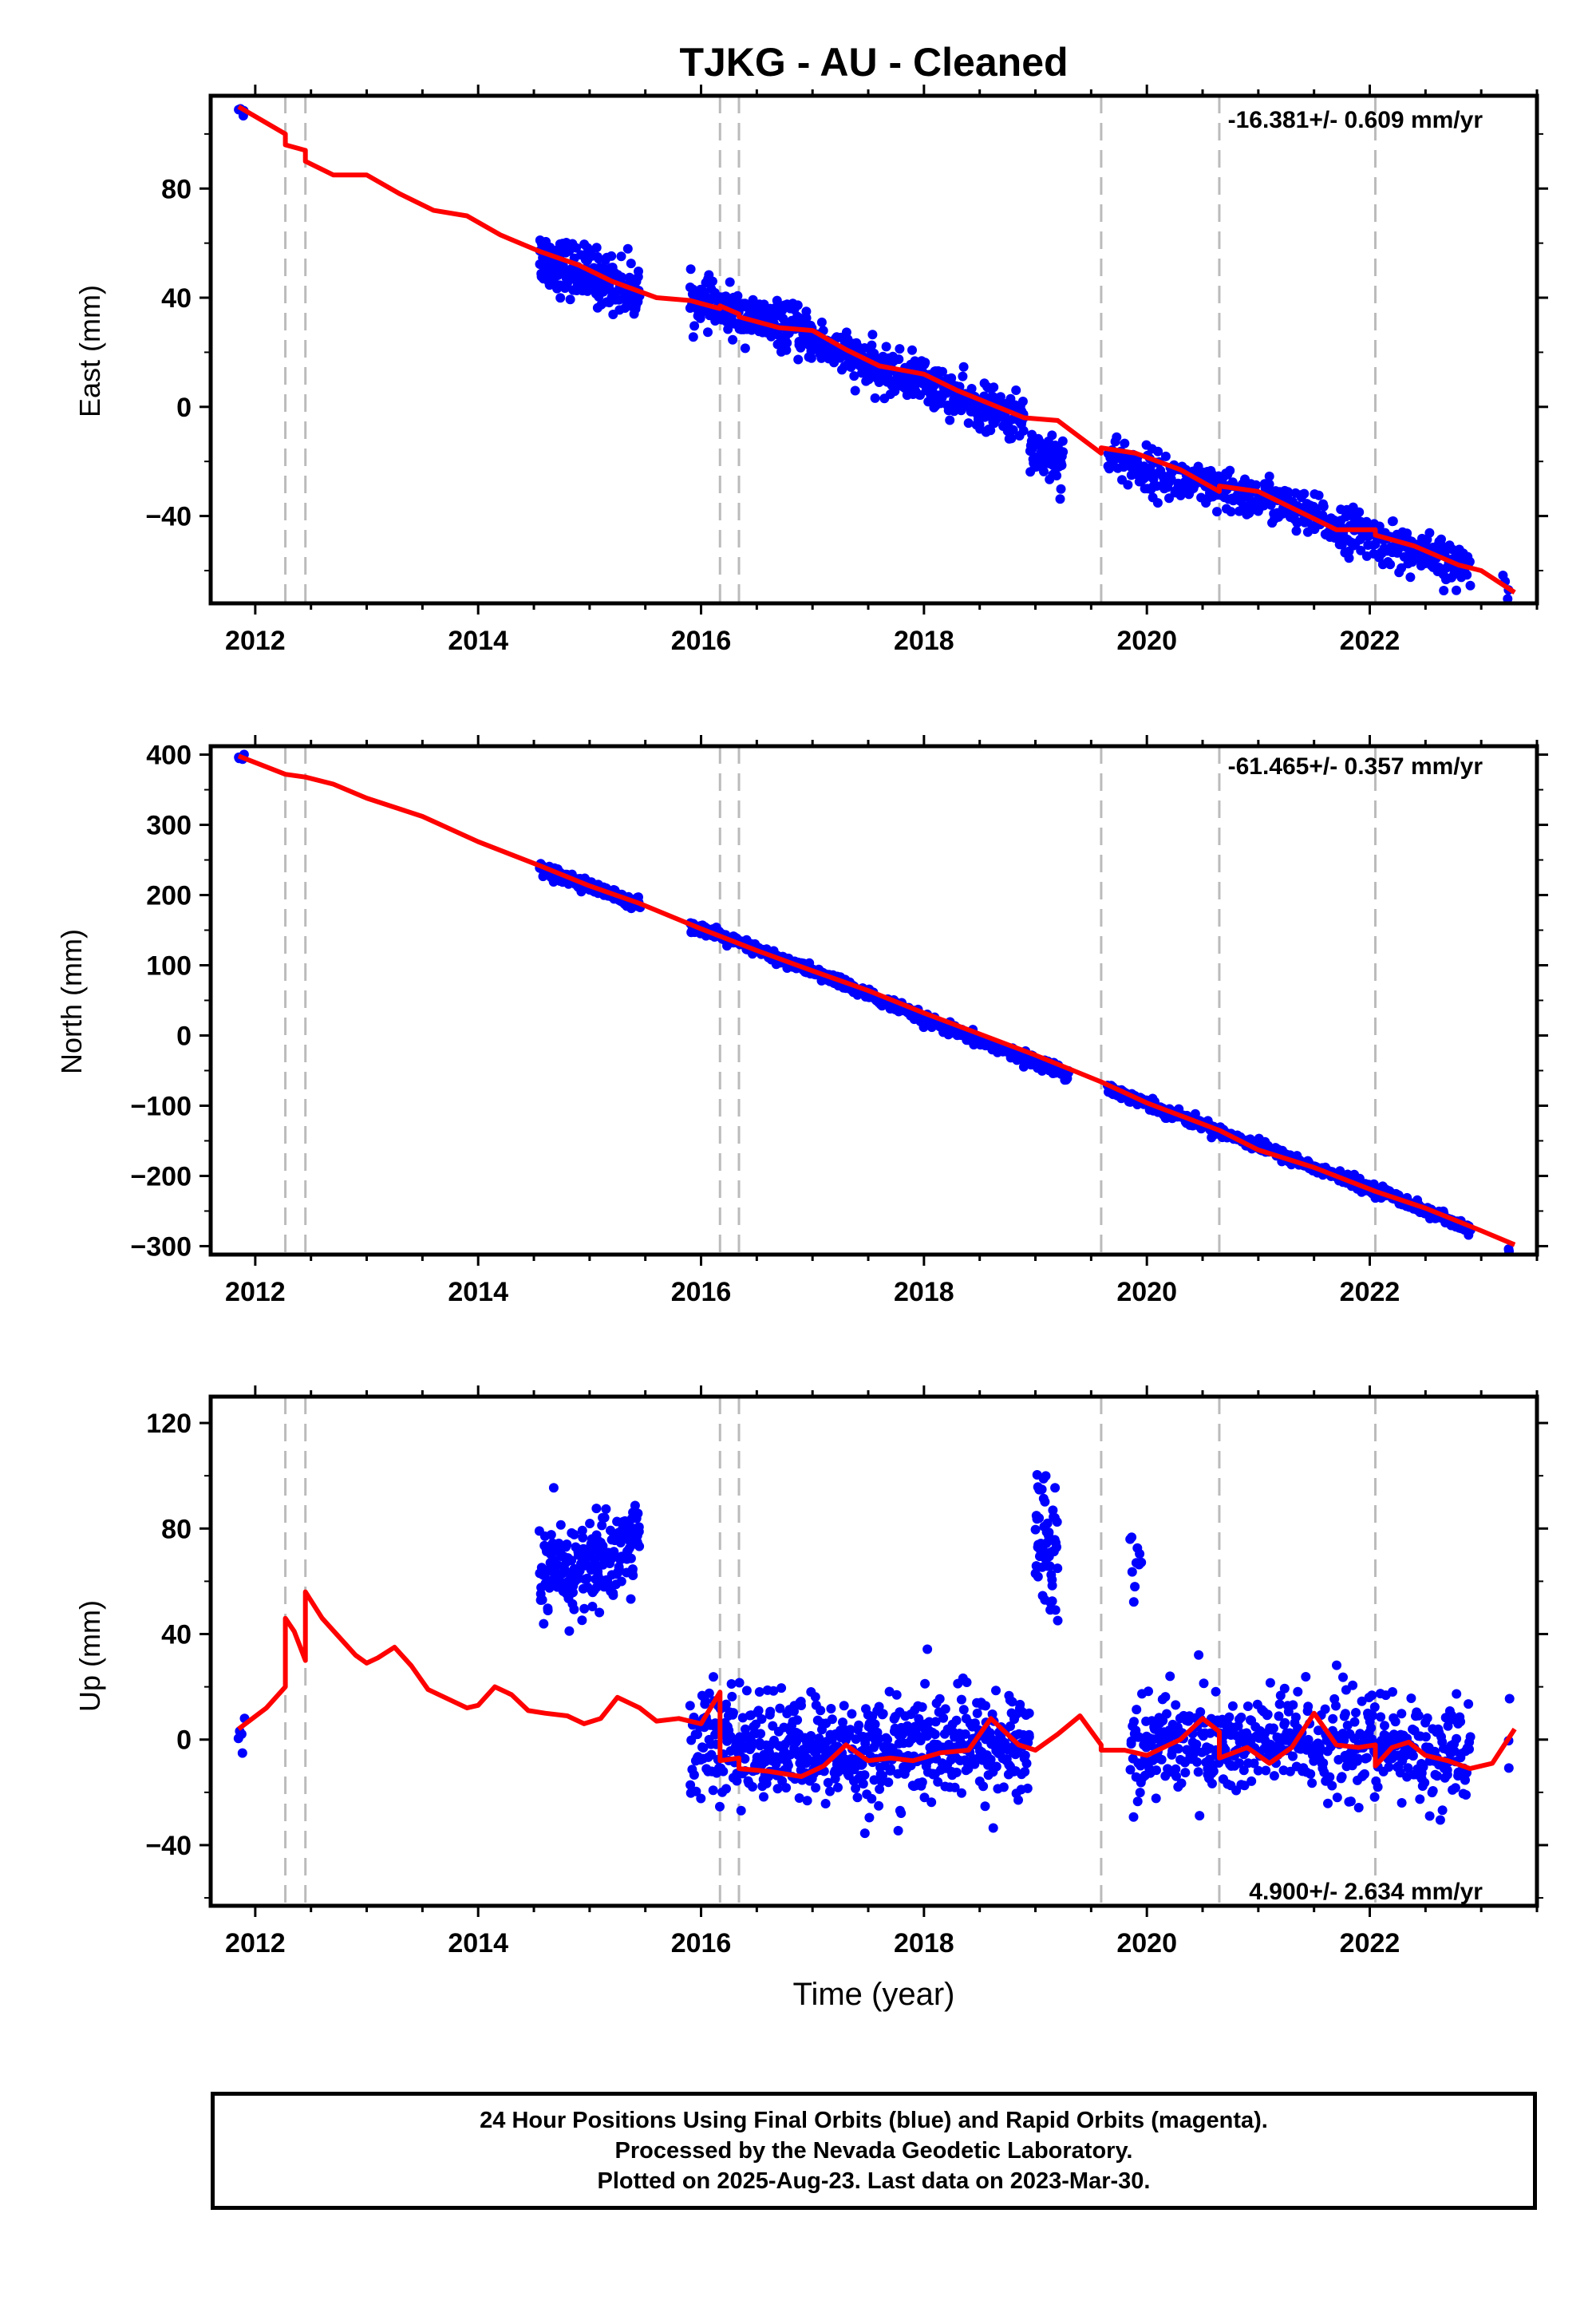 This screenshot has height=2316, width=1596. Describe the element at coordinates (1355, 766) in the screenshot. I see `north-rate-label: -61.465+/- 0.357 mm/yr` at that location.